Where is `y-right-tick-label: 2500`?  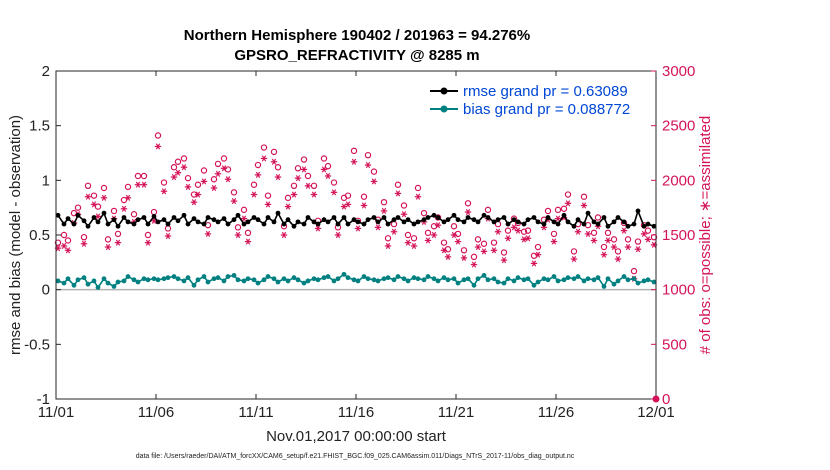 y-right-tick-label: 2500 is located at coordinates (678, 126).